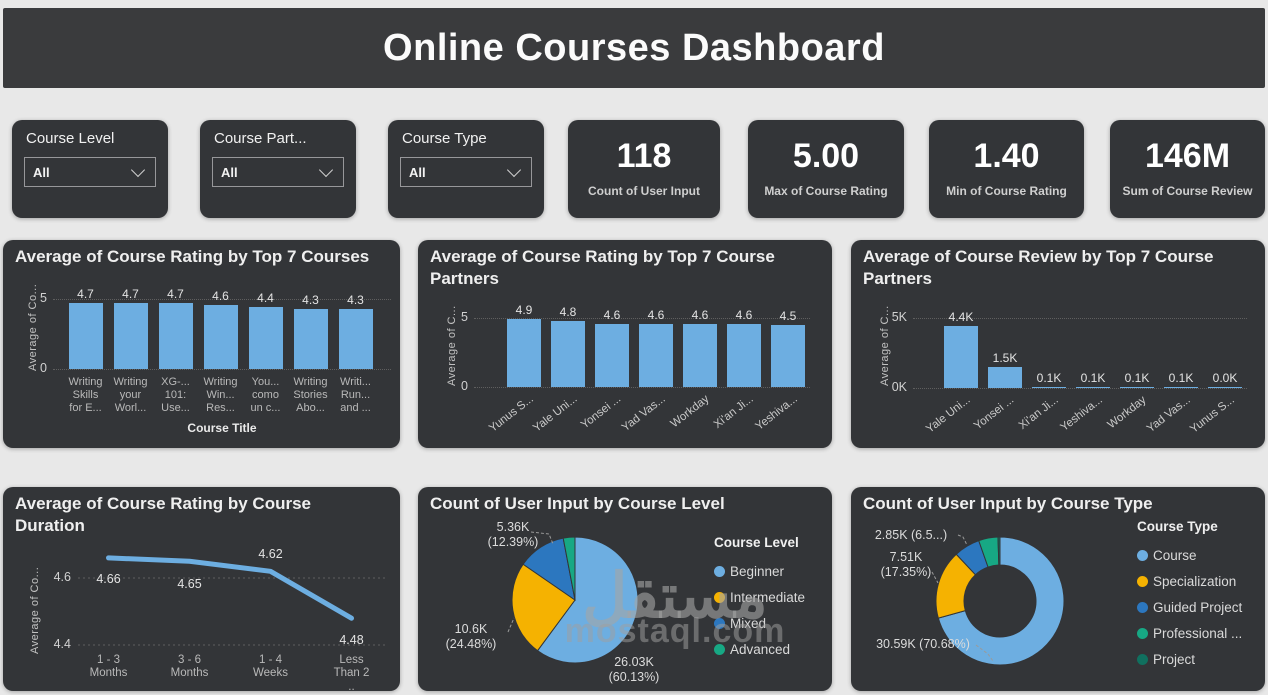 The height and width of the screenshot is (695, 1268). Describe the element at coordinates (108, 667) in the screenshot. I see `x-category-label: 1 - 3 Months` at that location.